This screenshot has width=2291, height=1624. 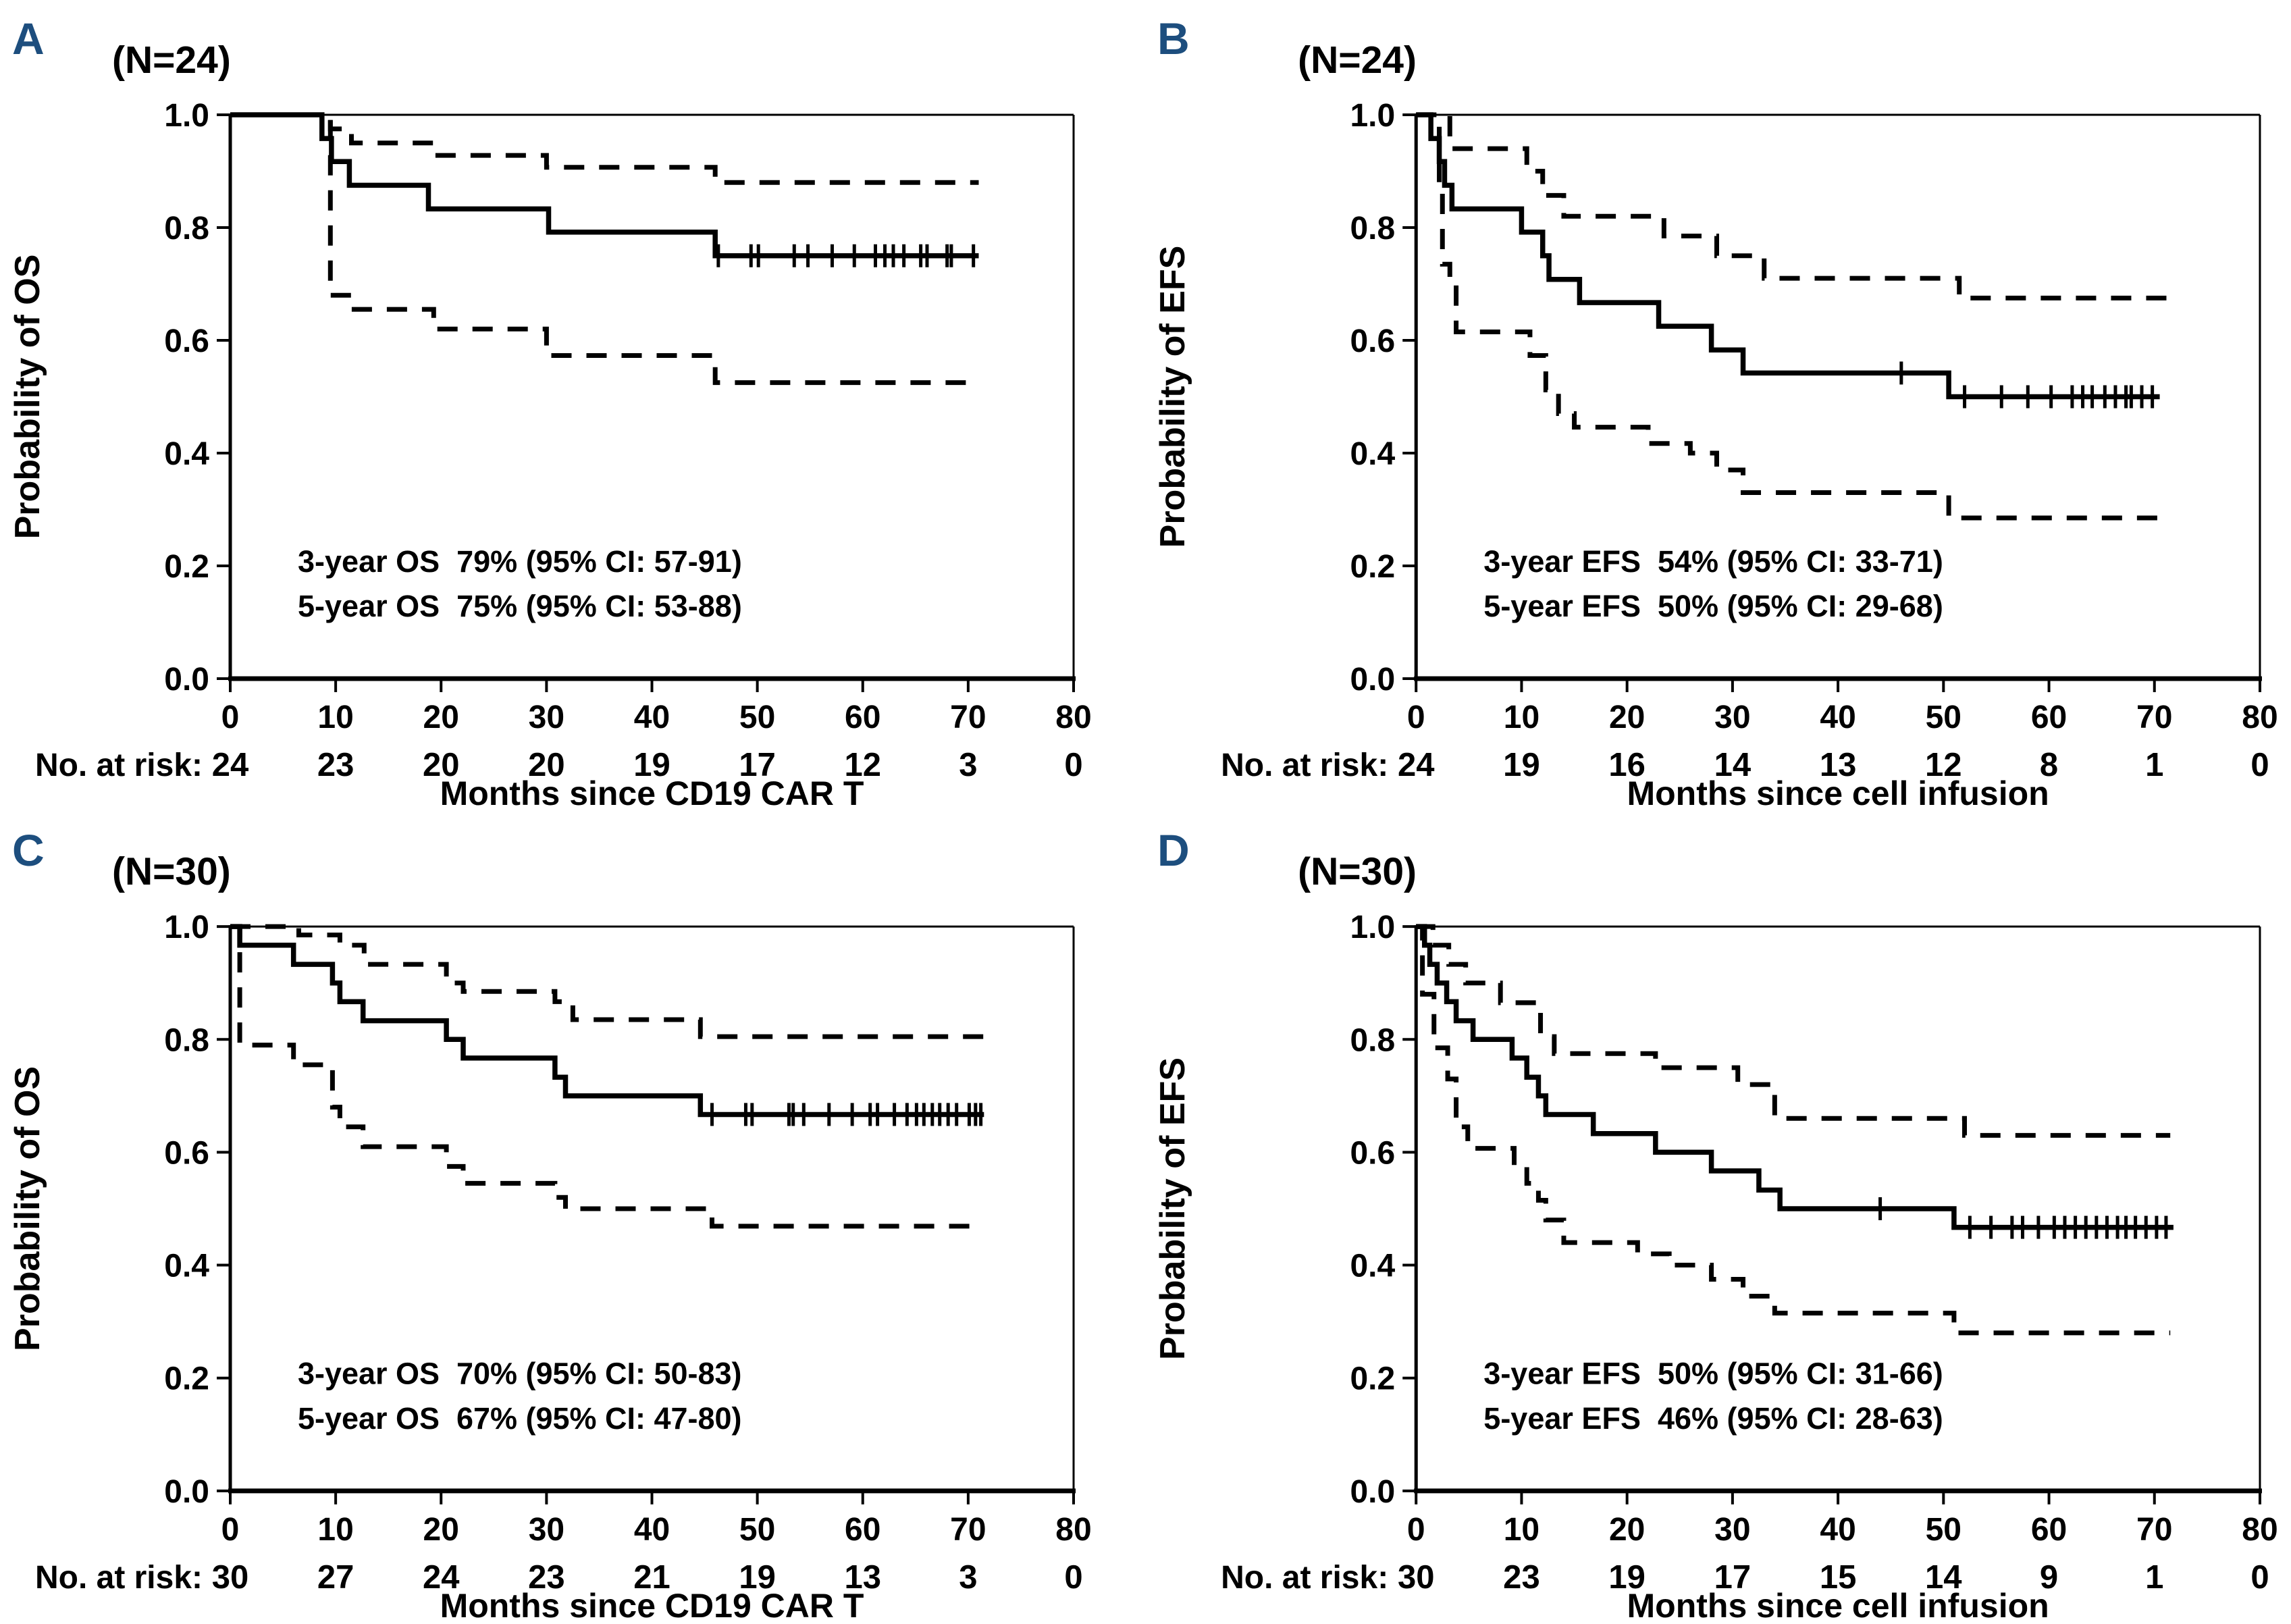 What do you see at coordinates (1713, 1374) in the screenshot?
I see `annotation-line-1: 3-year EFS 50% (95% CI: 31-66)` at bounding box center [1713, 1374].